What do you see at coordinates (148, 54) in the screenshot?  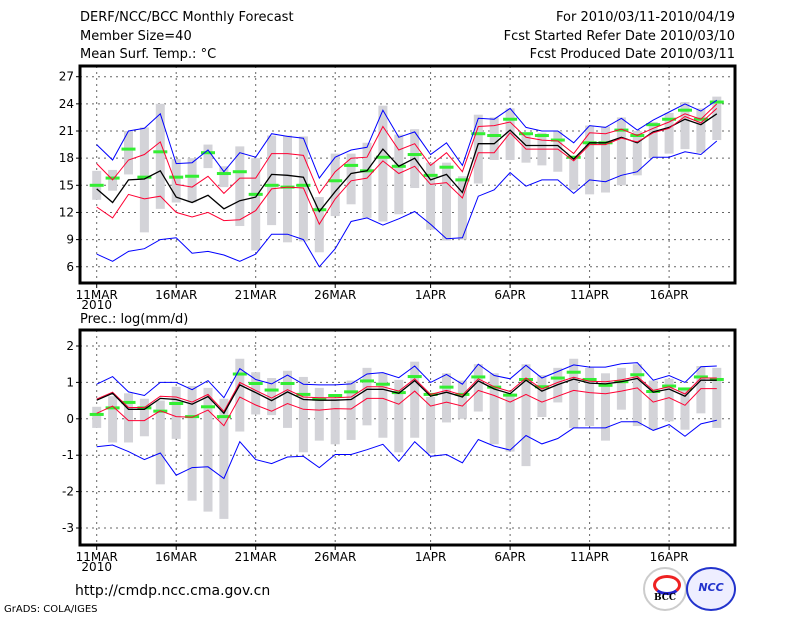 I see `variable-label: Mean Surf. Temp.: °C` at bounding box center [148, 54].